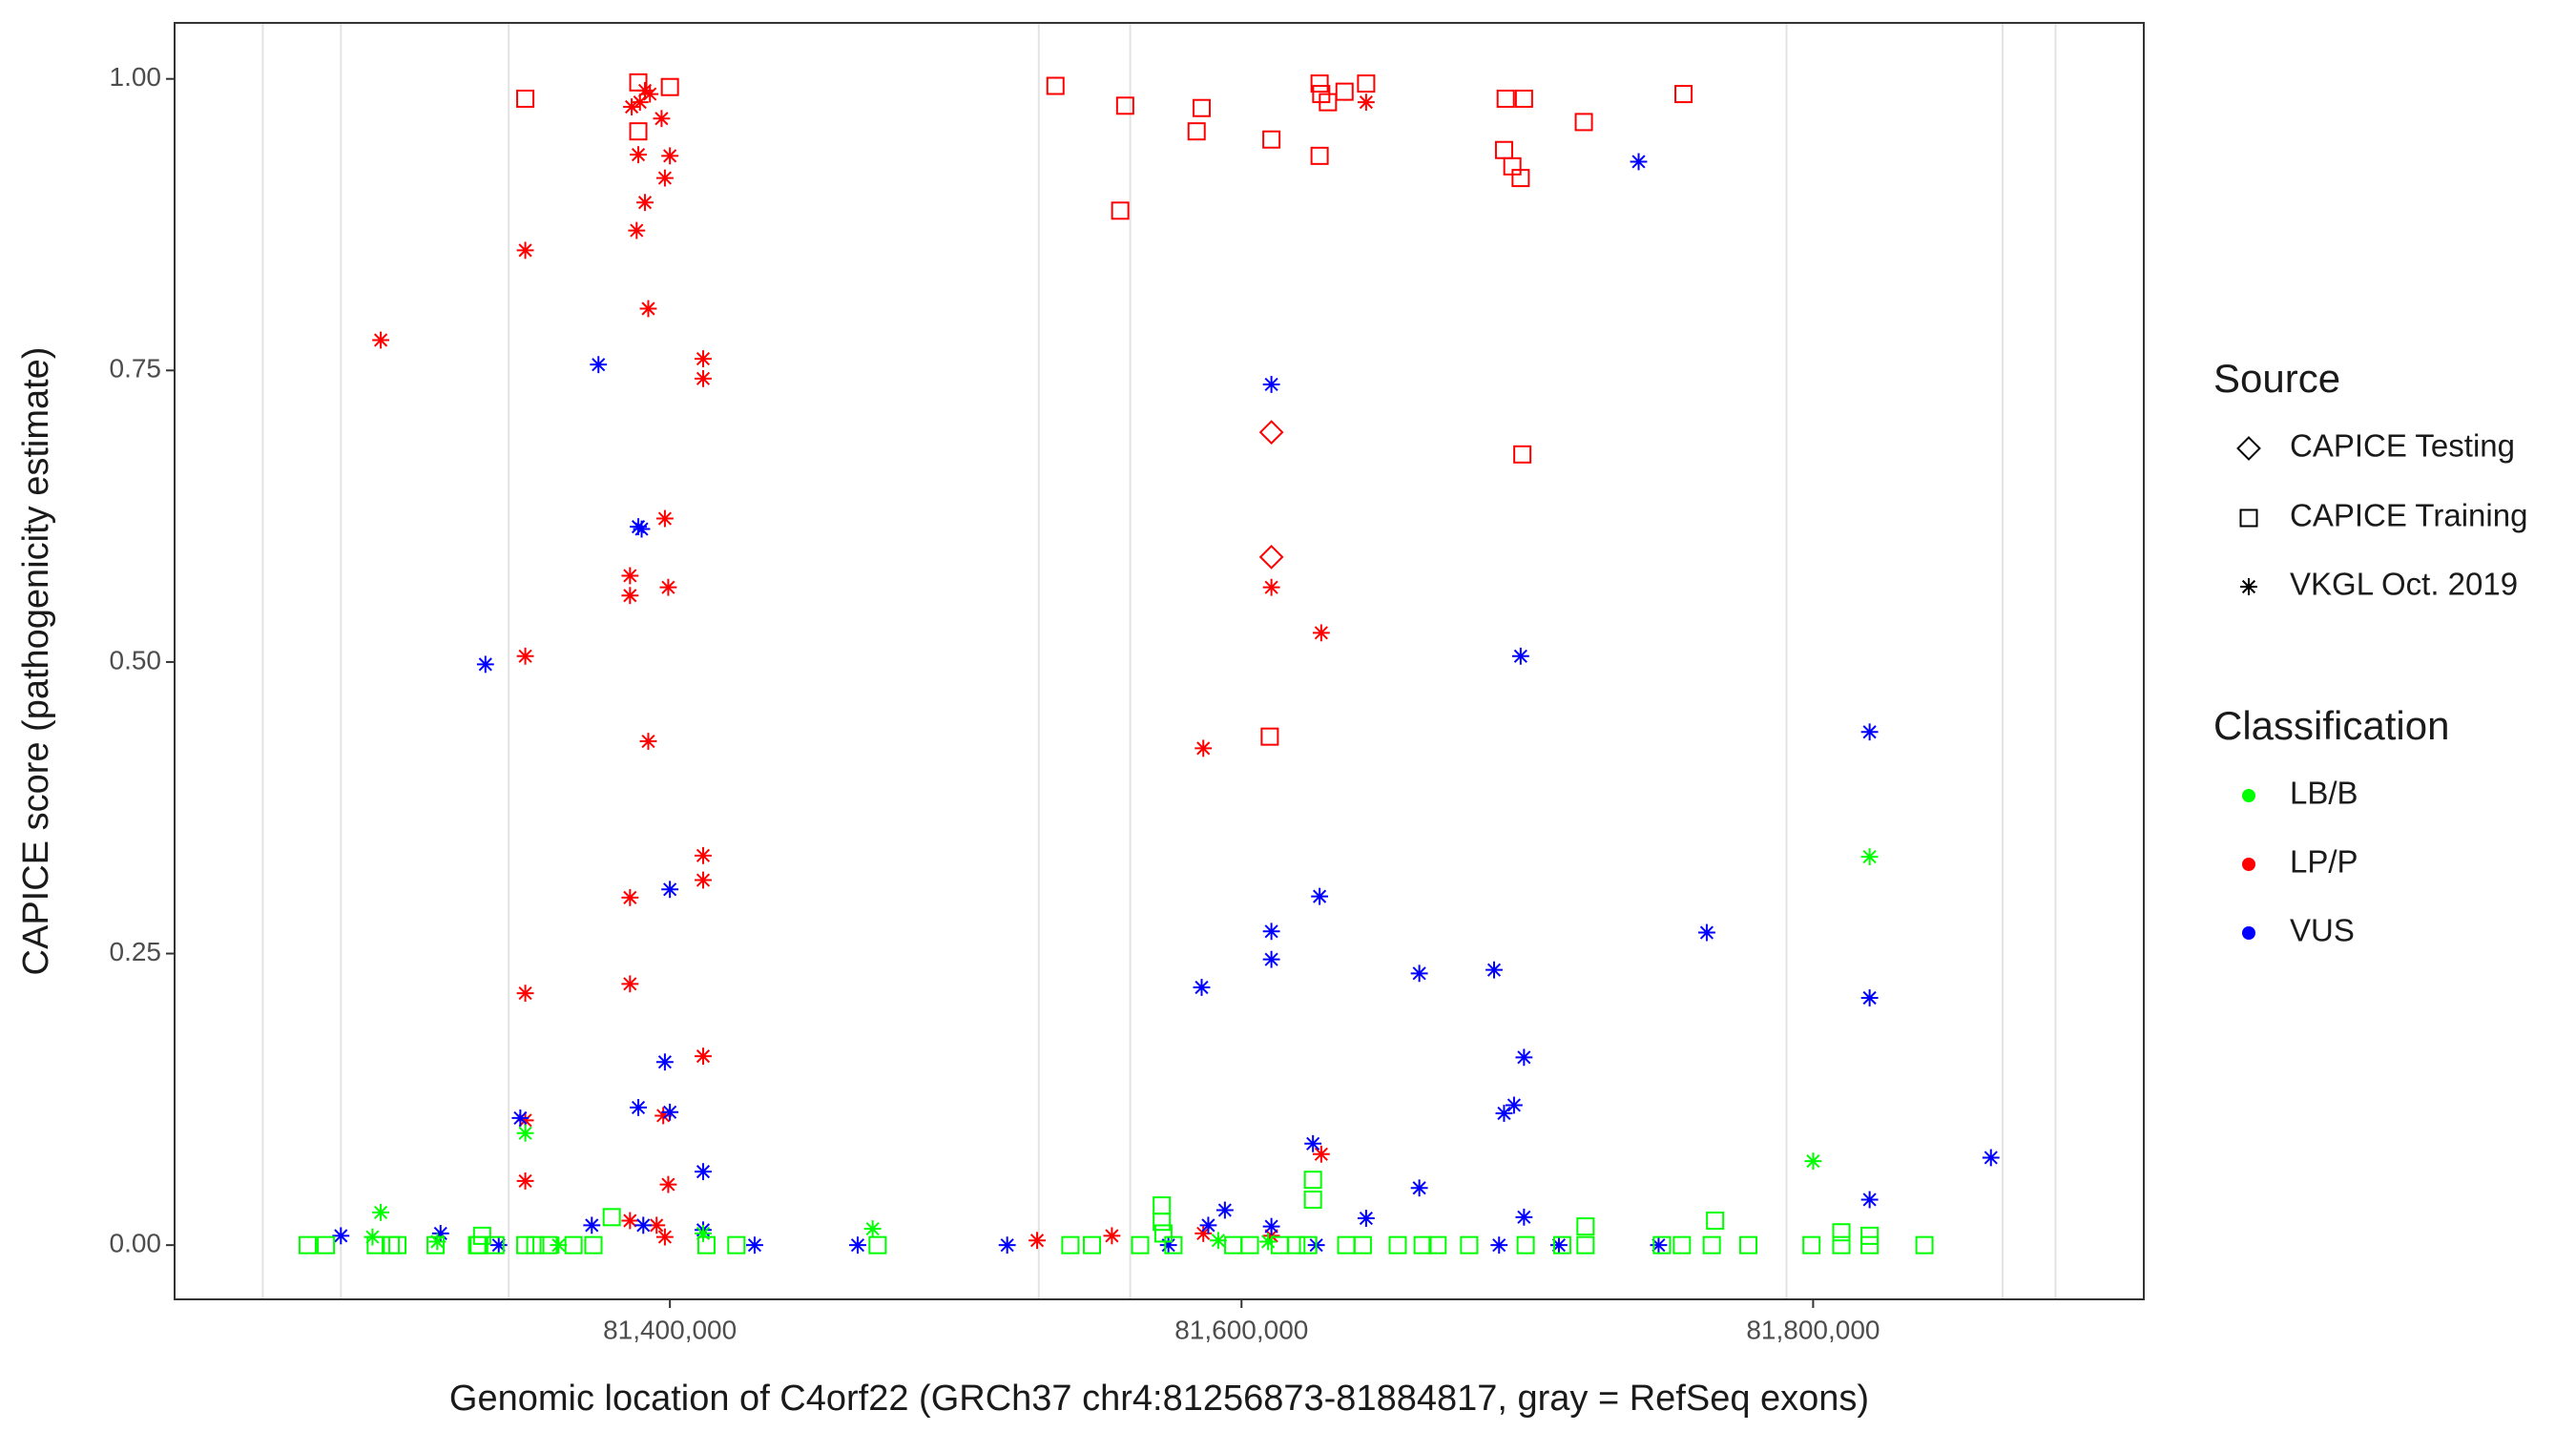 The image size is (2576, 1431). What do you see at coordinates (2324, 862) in the screenshot?
I see `legend-label: LP/P` at bounding box center [2324, 862].